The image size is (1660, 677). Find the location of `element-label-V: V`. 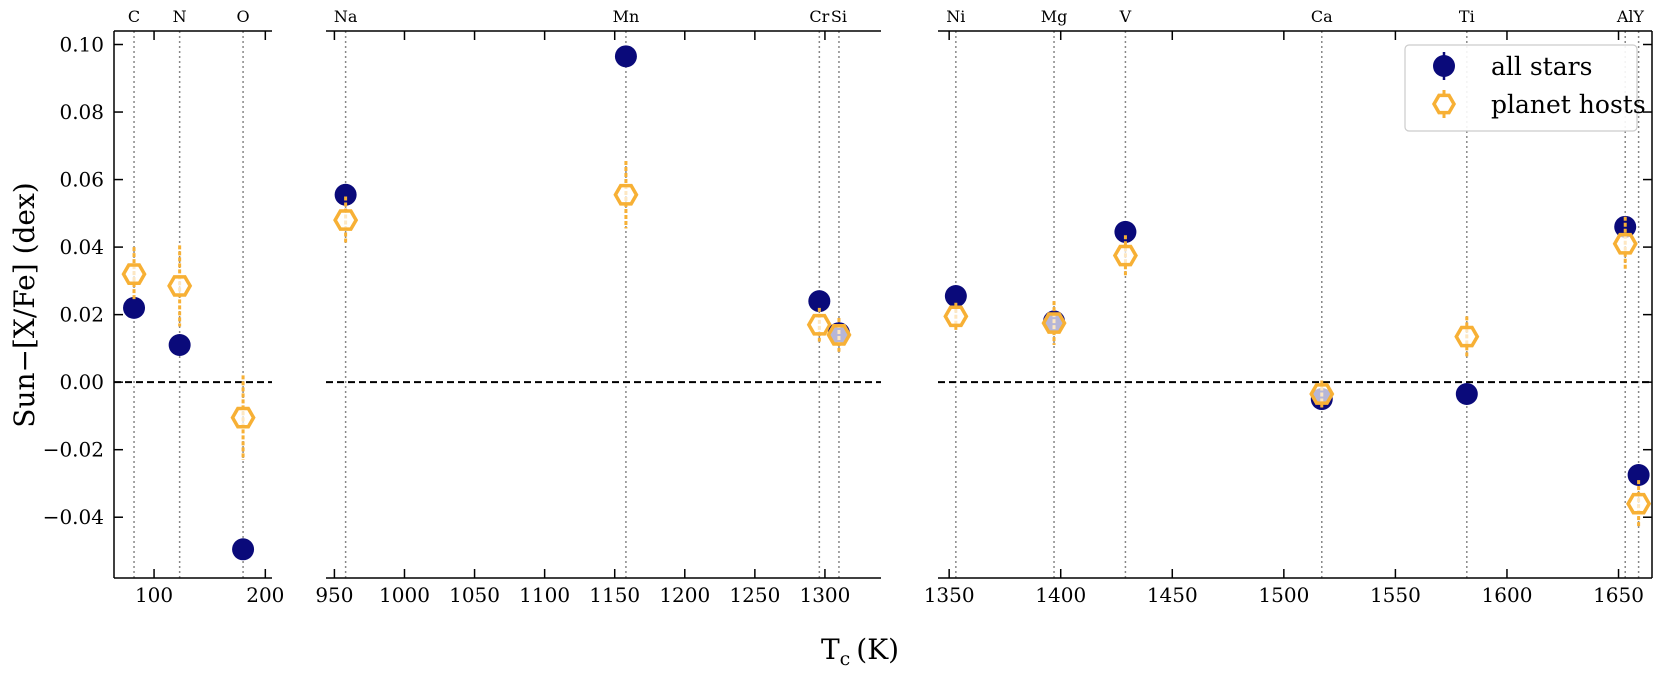

element-label-V: V is located at coordinates (1125, 16).